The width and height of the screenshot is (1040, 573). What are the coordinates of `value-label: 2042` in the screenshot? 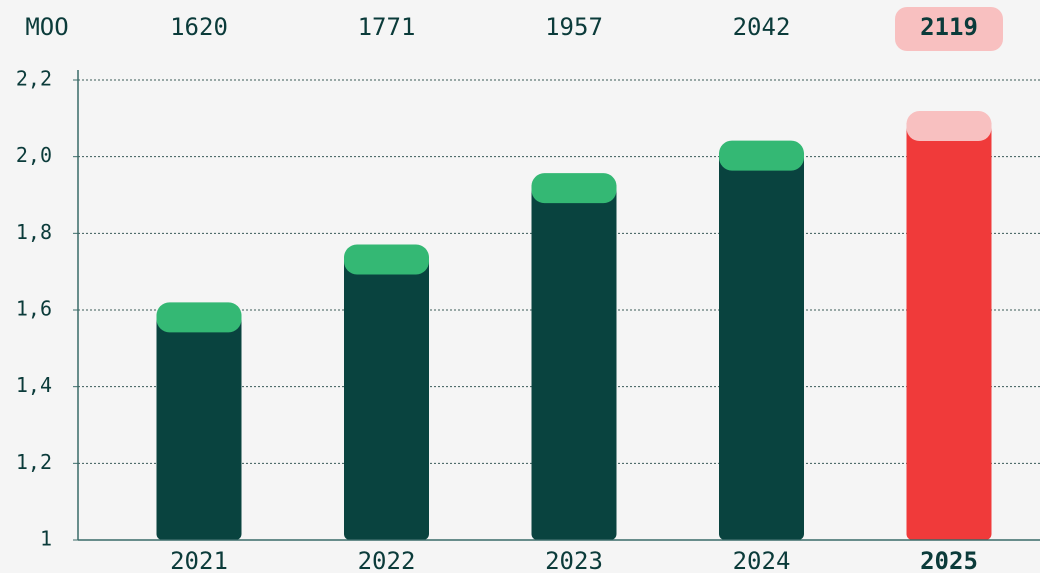 It's located at (762, 27).